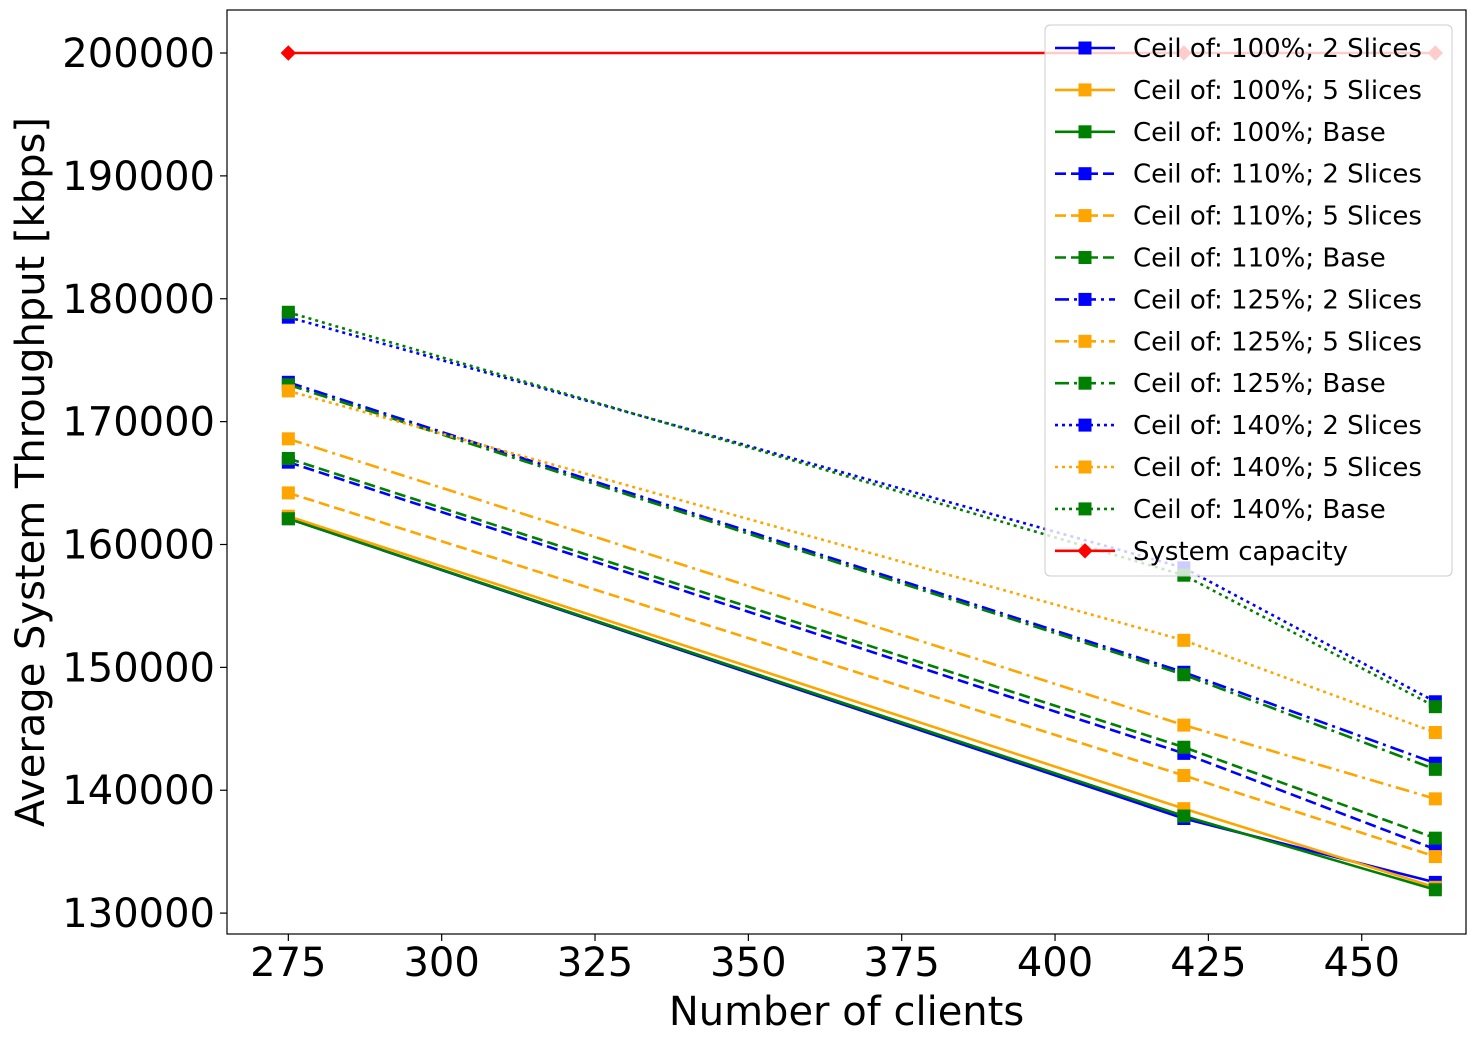 Image resolution: width=1476 pixels, height=1043 pixels. What do you see at coordinates (441, 963) in the screenshot?
I see `x-tick-label: 300` at bounding box center [441, 963].